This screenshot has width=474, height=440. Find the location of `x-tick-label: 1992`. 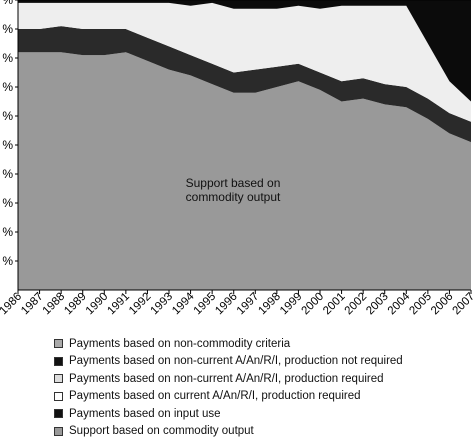

x-tick-label: 1992 is located at coordinates (140, 304).